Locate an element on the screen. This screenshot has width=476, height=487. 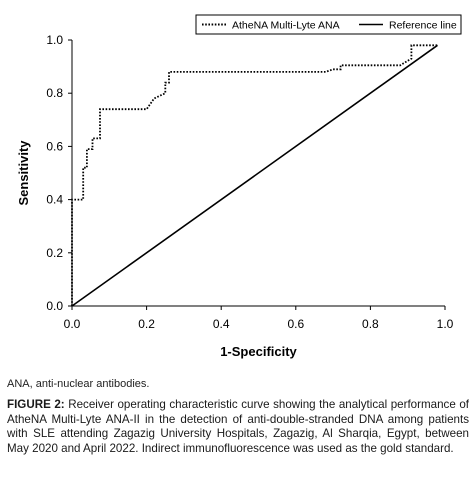
y-tick-label: 0.0 is located at coordinates (54, 306).